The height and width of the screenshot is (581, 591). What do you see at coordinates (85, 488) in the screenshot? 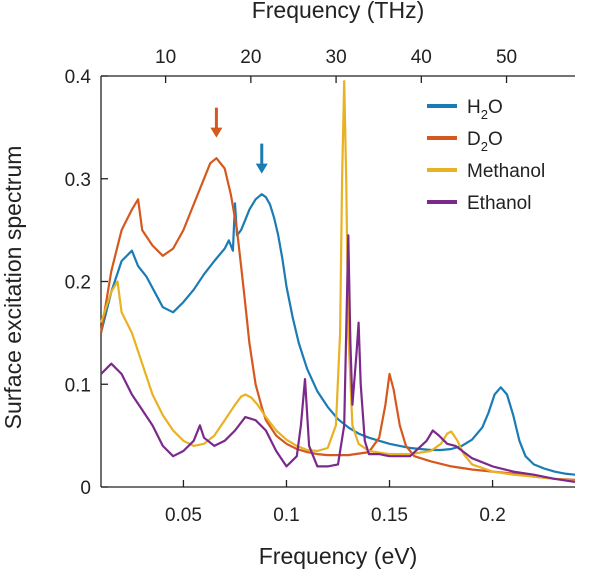
I see `y-tick-label: 0` at bounding box center [85, 488].